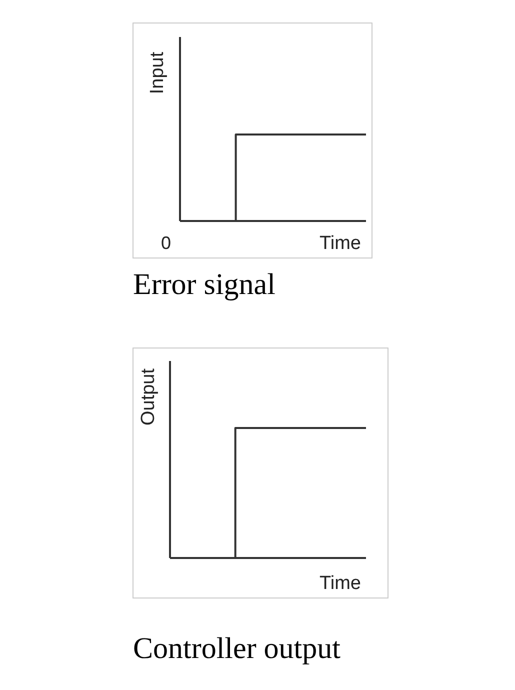  What do you see at coordinates (157, 72) in the screenshot?
I see `y-axis-title: Input` at bounding box center [157, 72].